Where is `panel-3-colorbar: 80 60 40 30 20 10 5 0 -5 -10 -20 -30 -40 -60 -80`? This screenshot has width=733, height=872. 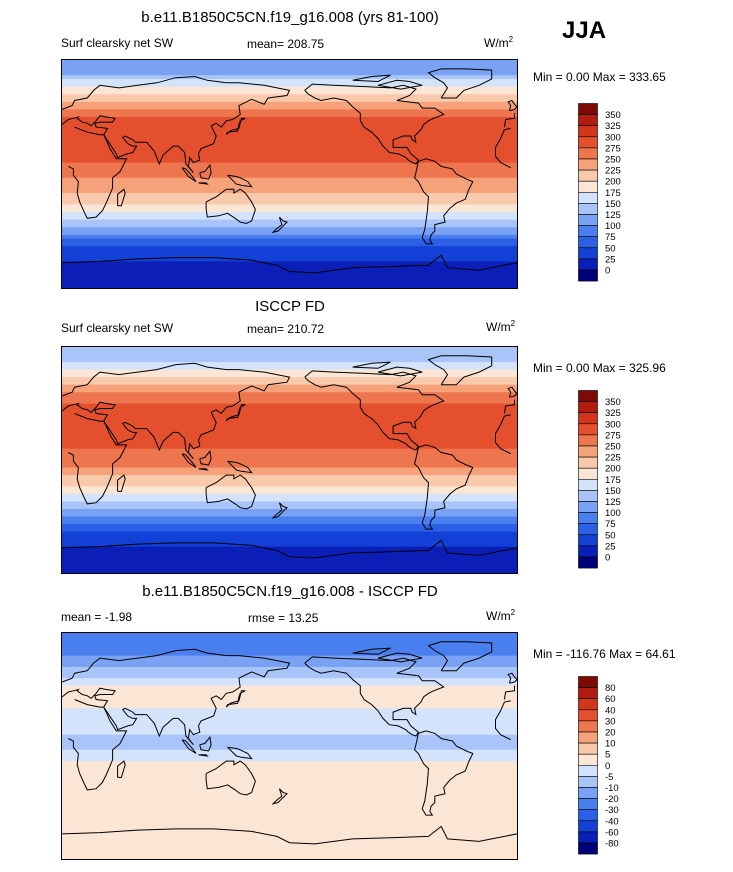
panel-3-colorbar: 80 60 40 30 20 10 5 0 -5 -10 -20 -30 -40 -60 -80 is located at coordinates (608, 766).